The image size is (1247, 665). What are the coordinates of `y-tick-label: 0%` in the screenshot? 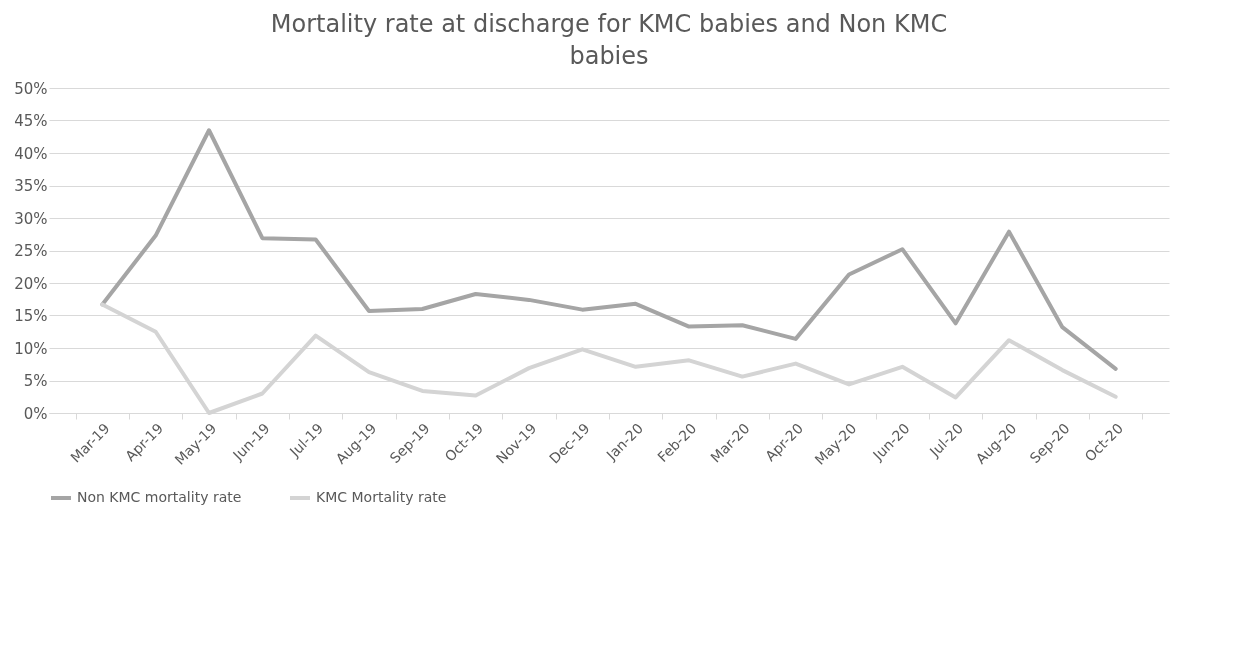 It's located at (35, 413).